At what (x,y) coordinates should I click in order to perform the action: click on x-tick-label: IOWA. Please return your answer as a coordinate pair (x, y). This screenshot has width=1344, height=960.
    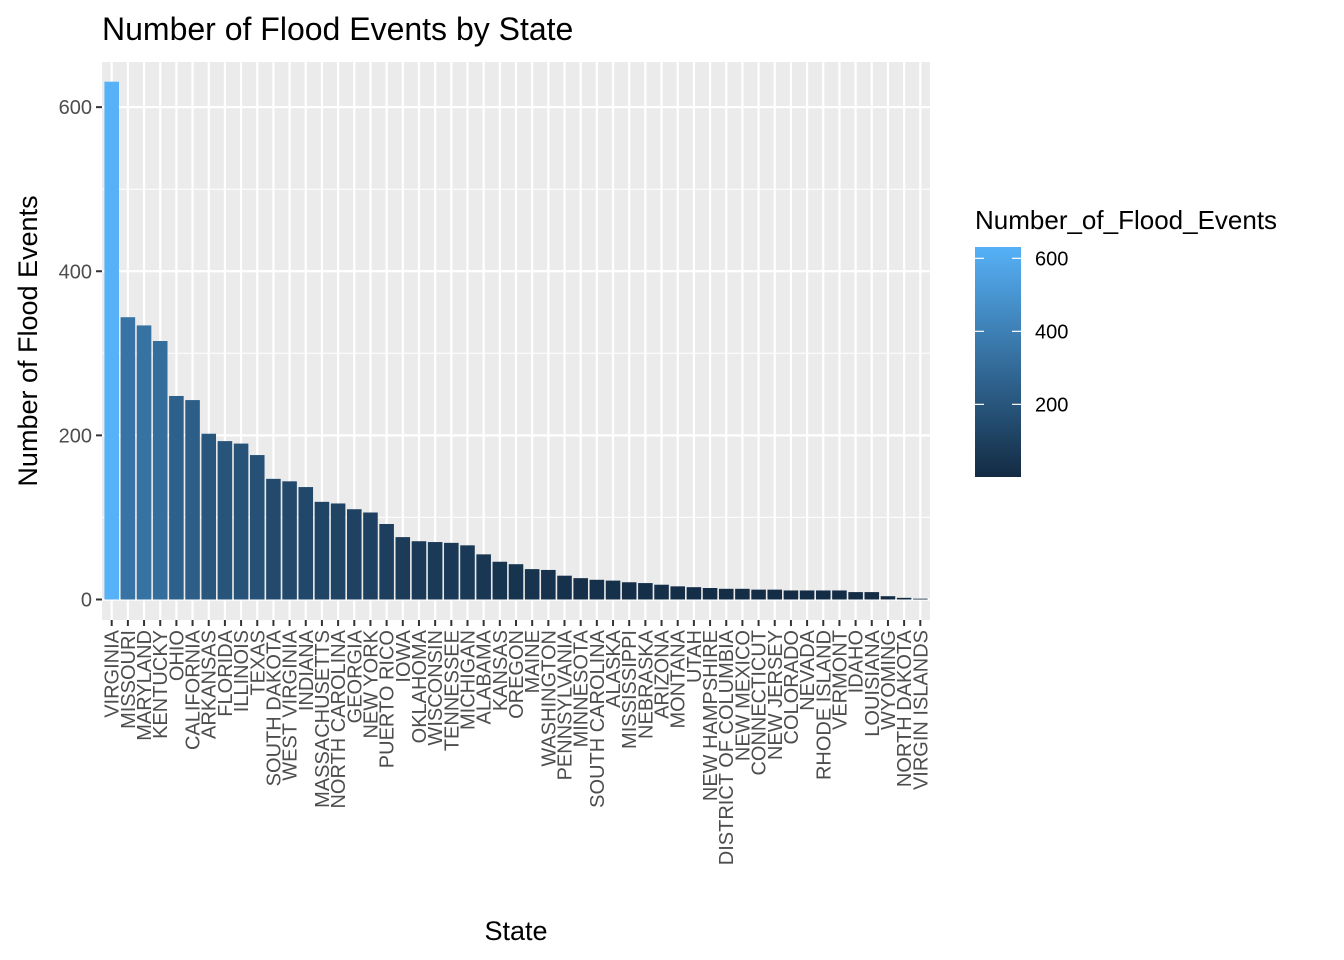
    Looking at the image, I should click on (404, 655).